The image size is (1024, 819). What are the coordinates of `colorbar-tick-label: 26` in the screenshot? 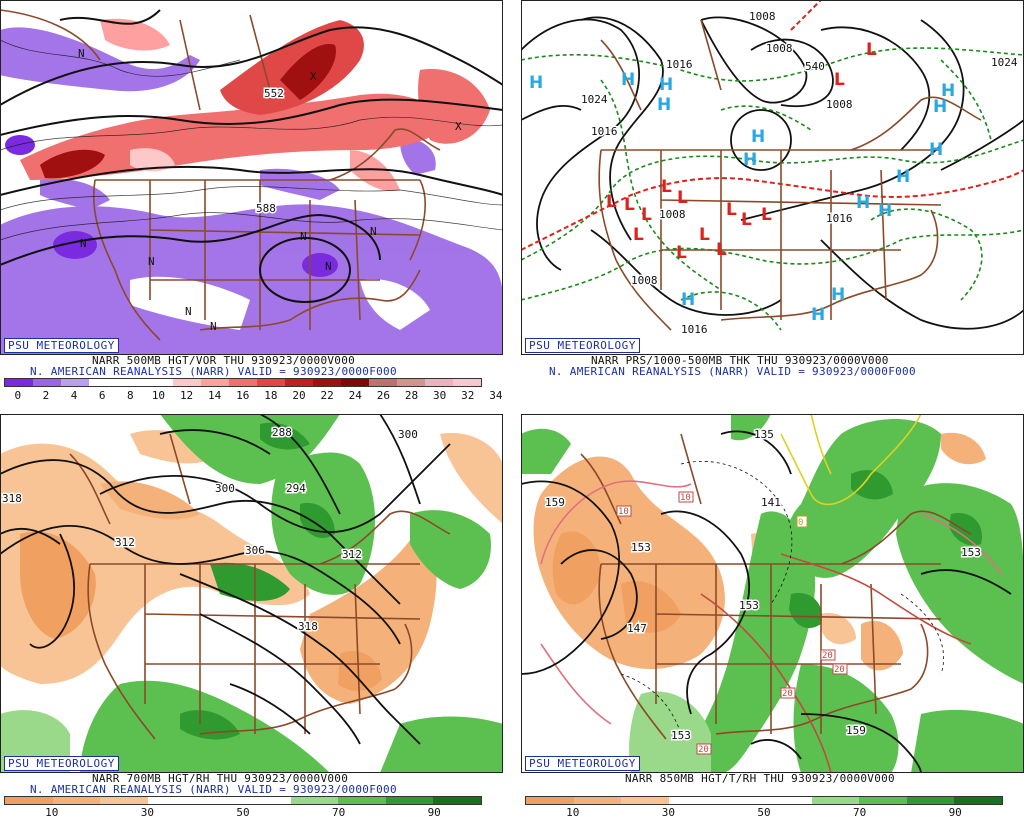 It's located at (383, 395).